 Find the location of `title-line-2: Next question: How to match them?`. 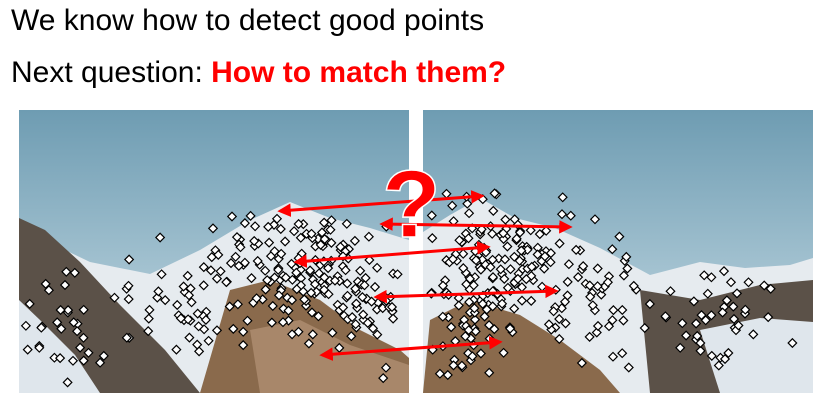

title-line-2: Next question: How to match them? is located at coordinates (258, 73).